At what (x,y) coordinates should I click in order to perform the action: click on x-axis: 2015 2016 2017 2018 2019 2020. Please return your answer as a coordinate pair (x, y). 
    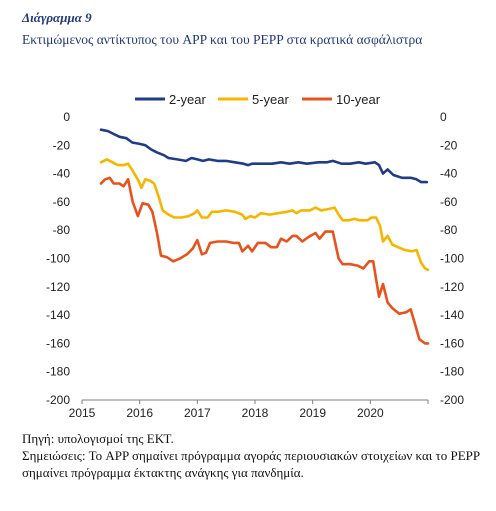
    Looking at the image, I should click on (249, 410).